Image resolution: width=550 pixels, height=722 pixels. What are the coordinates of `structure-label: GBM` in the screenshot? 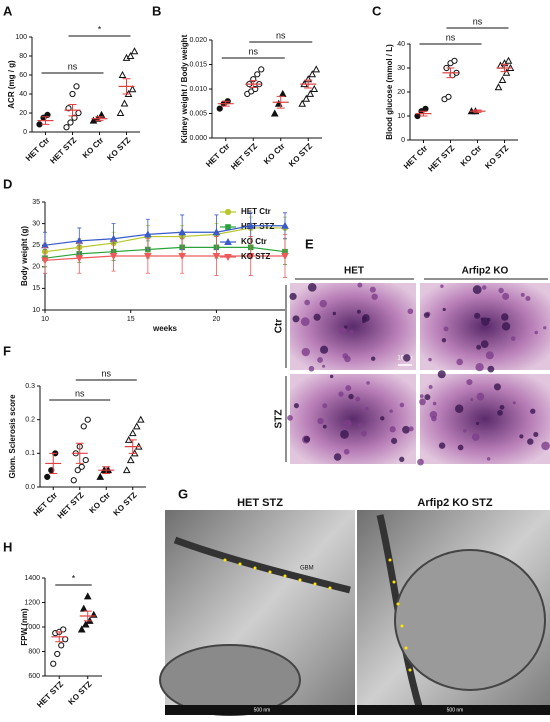 It's located at (307, 569).